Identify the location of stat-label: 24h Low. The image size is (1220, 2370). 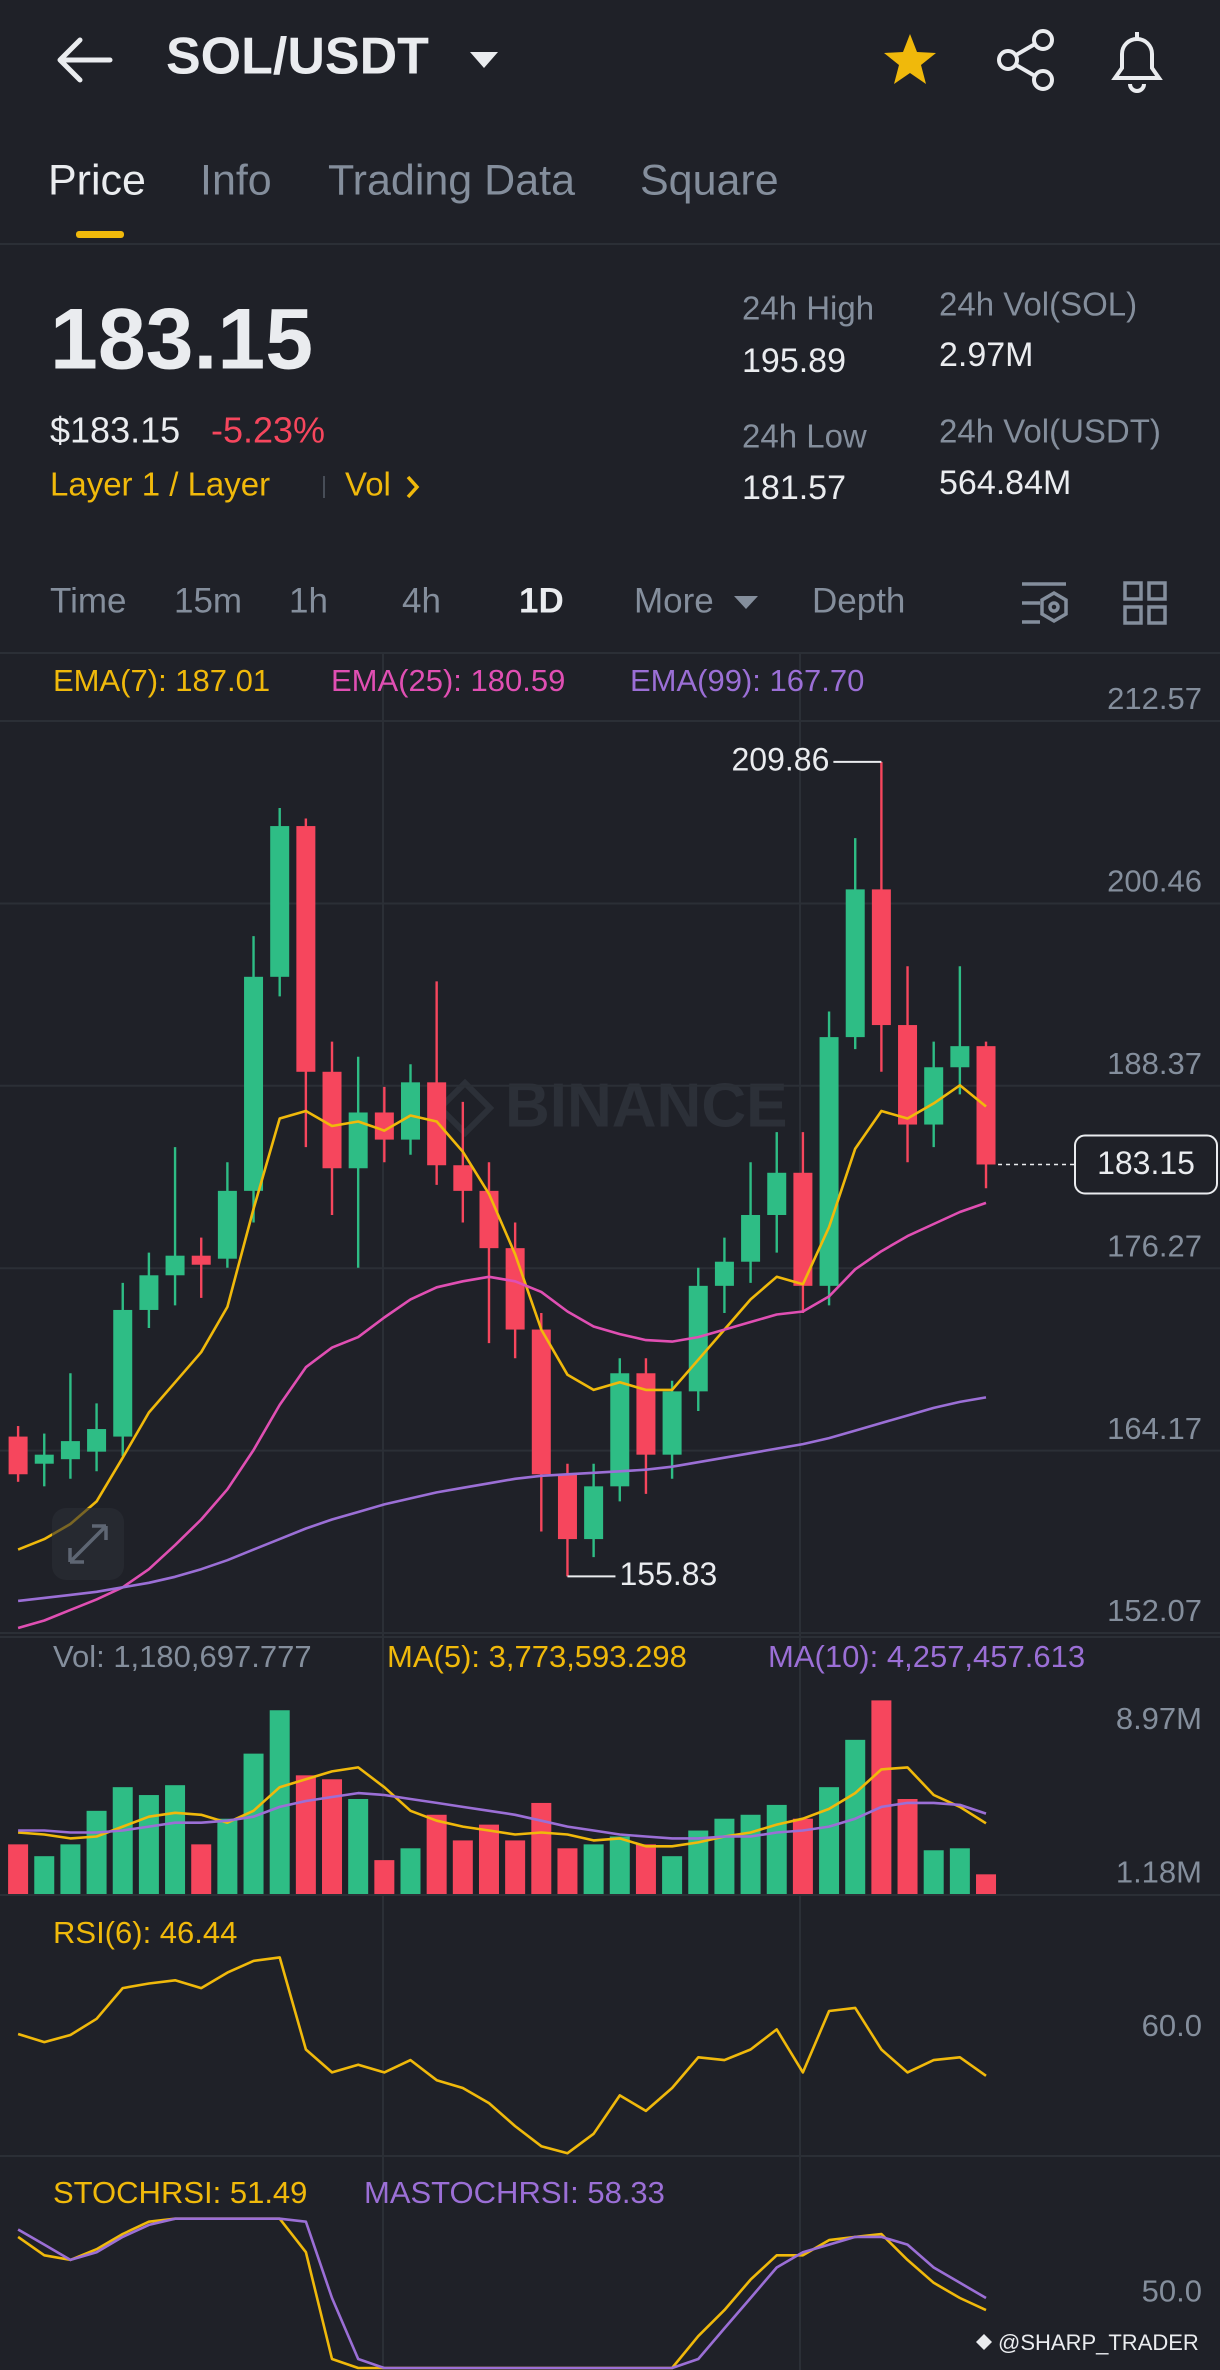
(804, 436).